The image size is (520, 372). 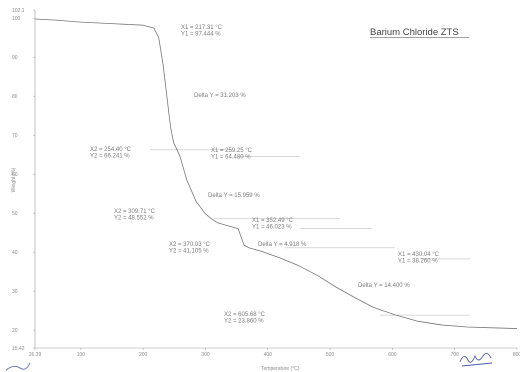 What do you see at coordinates (232, 151) in the screenshot?
I see `annotation-label: X1 = 259.25 °C` at bounding box center [232, 151].